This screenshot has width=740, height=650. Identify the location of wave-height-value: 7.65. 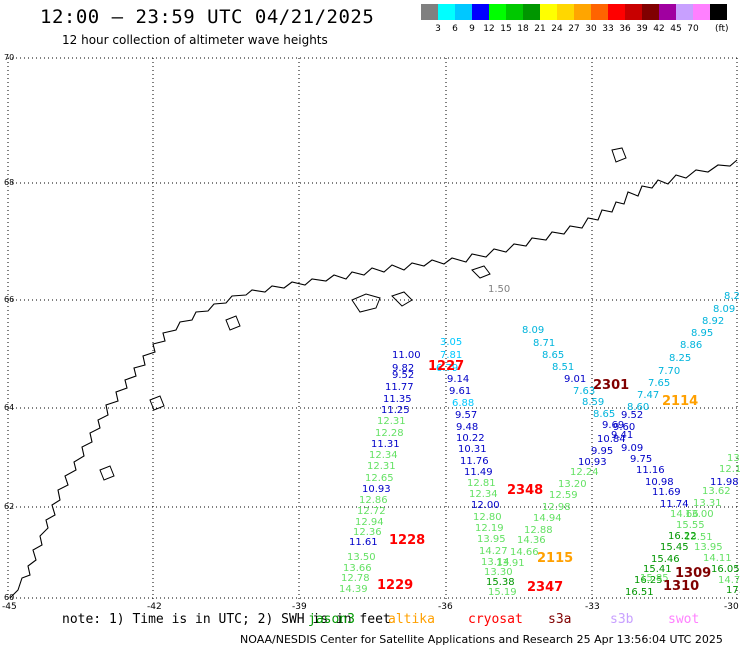
(659, 383).